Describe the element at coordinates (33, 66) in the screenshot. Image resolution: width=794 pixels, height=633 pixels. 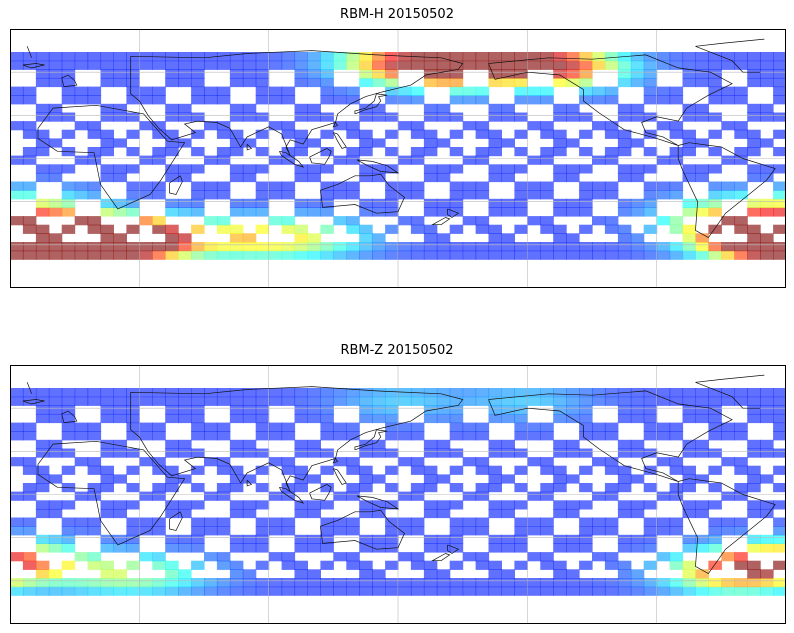
I see `coastline-iceland` at that location.